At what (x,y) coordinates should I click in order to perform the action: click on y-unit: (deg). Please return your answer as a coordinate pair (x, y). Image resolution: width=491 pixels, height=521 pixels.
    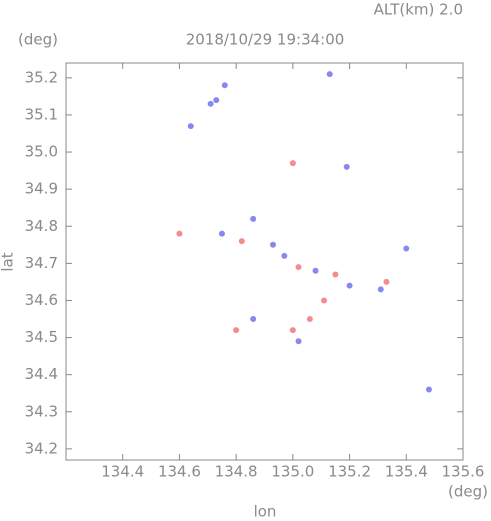
    Looking at the image, I should click on (38, 40).